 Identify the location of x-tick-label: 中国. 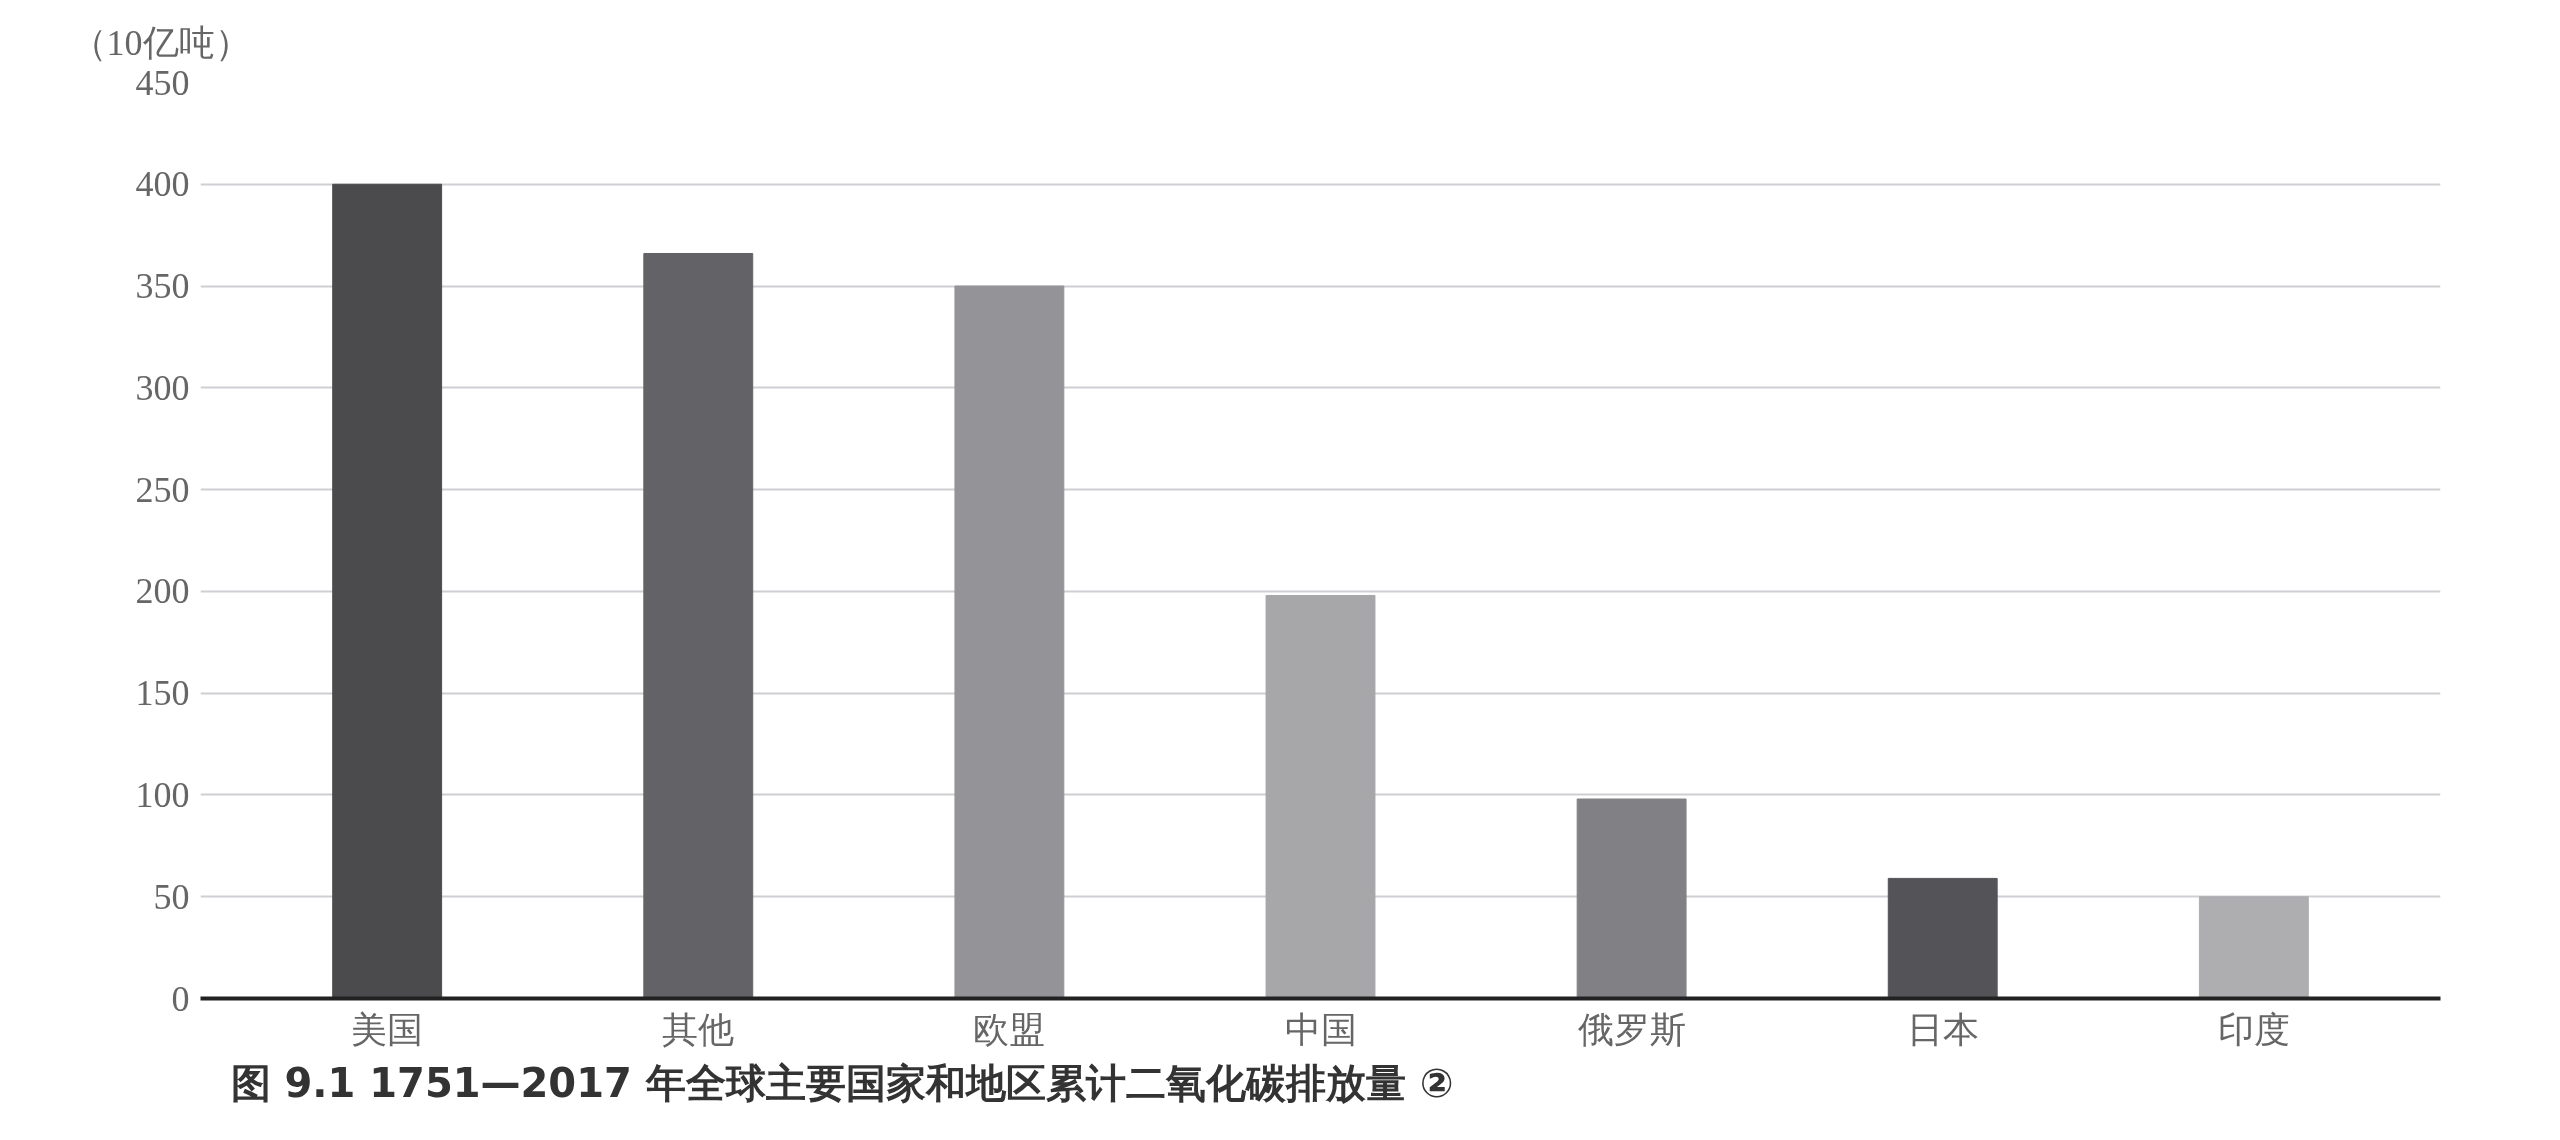
(1320, 1029).